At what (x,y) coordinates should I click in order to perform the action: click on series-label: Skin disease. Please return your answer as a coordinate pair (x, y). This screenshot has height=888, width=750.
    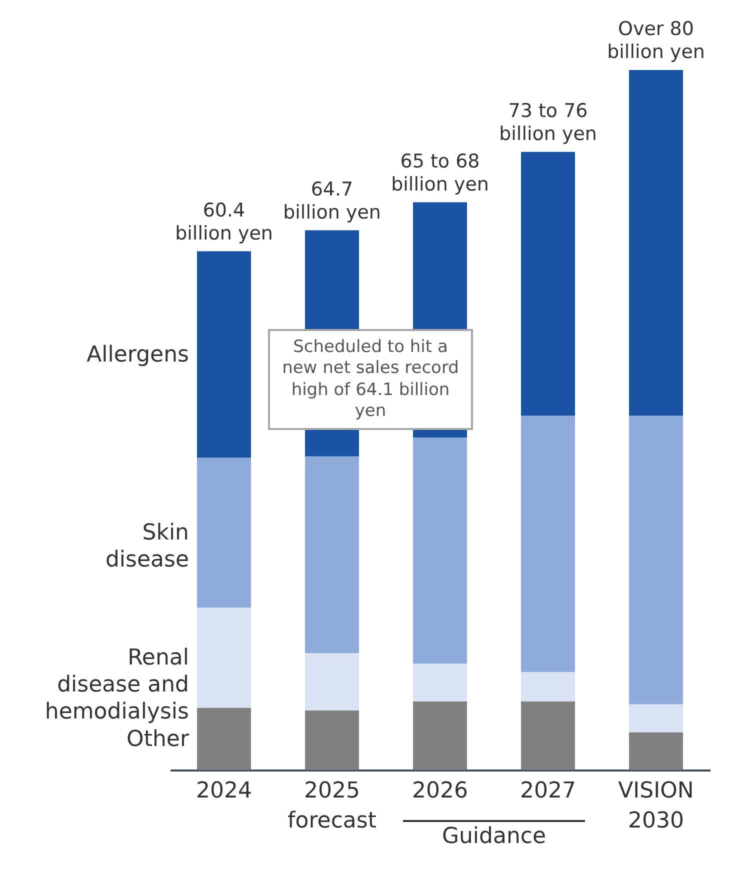
    Looking at the image, I should click on (147, 546).